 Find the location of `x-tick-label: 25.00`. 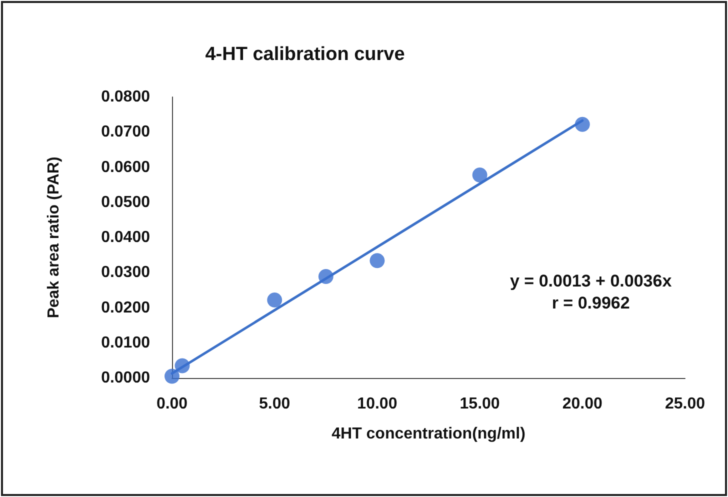

x-tick-label: 25.00 is located at coordinates (685, 404).